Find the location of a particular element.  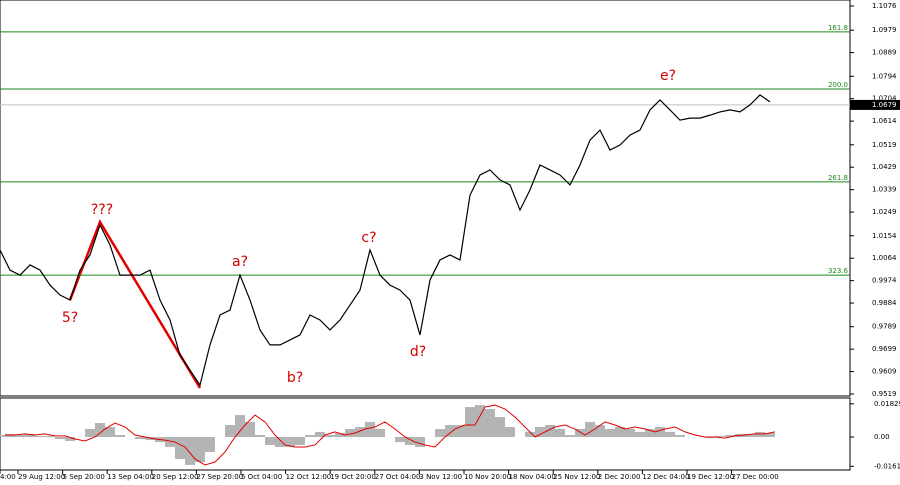

wave-label: b? is located at coordinates (295, 378).